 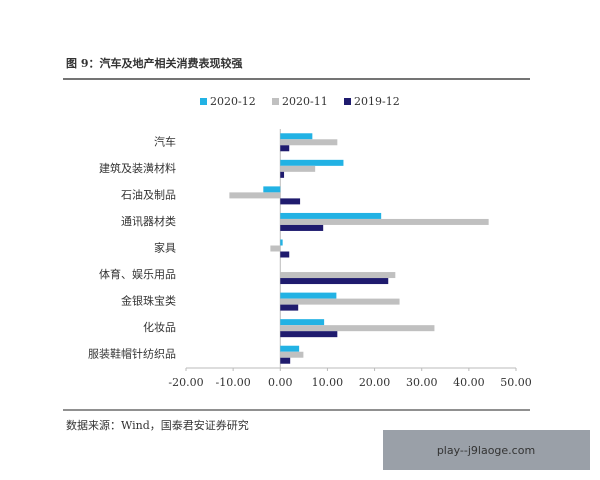 I want to click on y-tick-label: 汽车, so click(x=165, y=141).